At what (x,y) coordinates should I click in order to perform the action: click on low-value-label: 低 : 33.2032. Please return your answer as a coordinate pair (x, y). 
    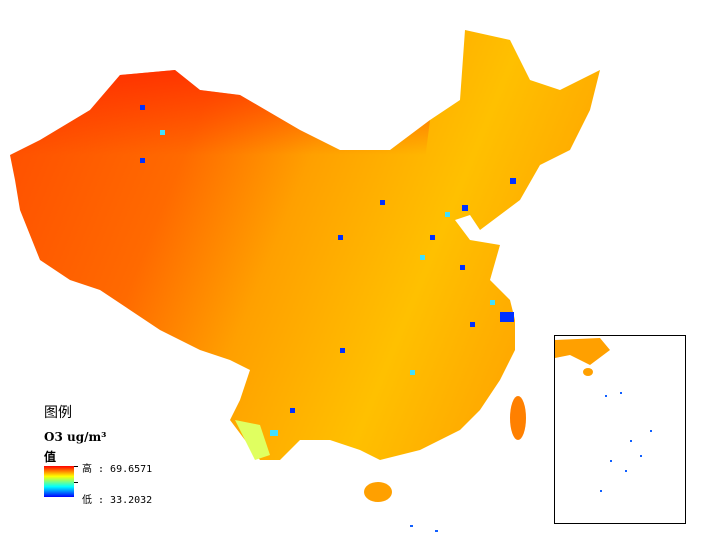
    Looking at the image, I should click on (117, 500).